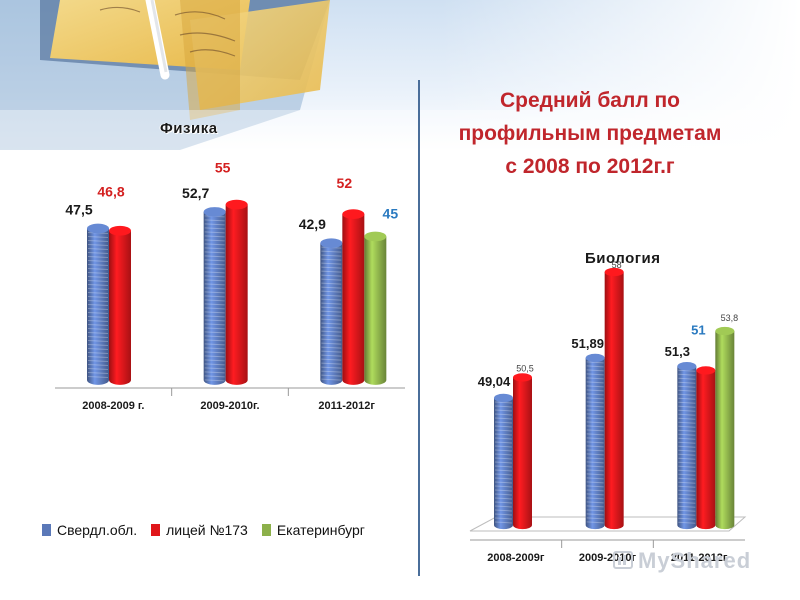  What do you see at coordinates (614, 272) in the screenshot?
I see `bar-lyceum-1-top` at bounding box center [614, 272].